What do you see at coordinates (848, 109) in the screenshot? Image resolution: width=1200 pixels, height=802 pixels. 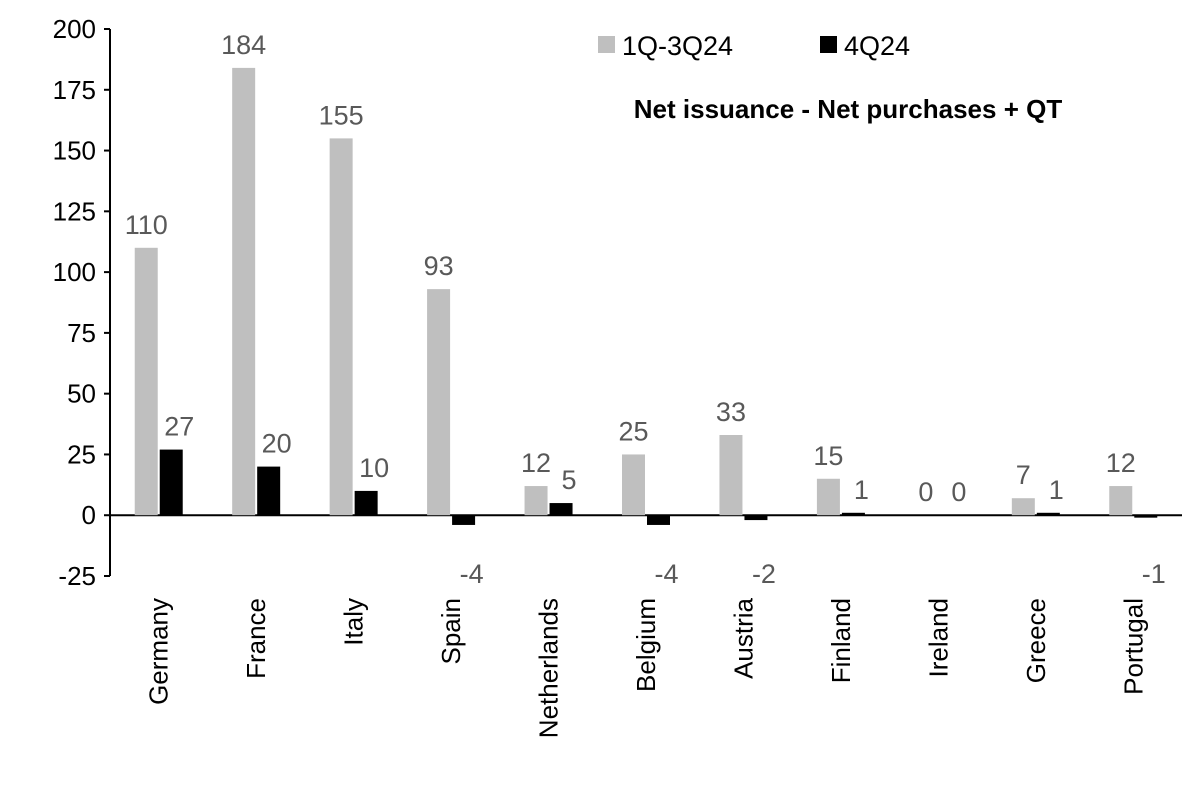 I see `chart-title: Net issuance - Net purchases + QT` at bounding box center [848, 109].